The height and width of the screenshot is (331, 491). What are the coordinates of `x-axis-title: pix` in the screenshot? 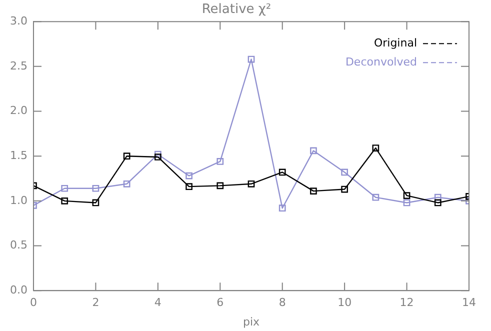 It's located at (251, 321).